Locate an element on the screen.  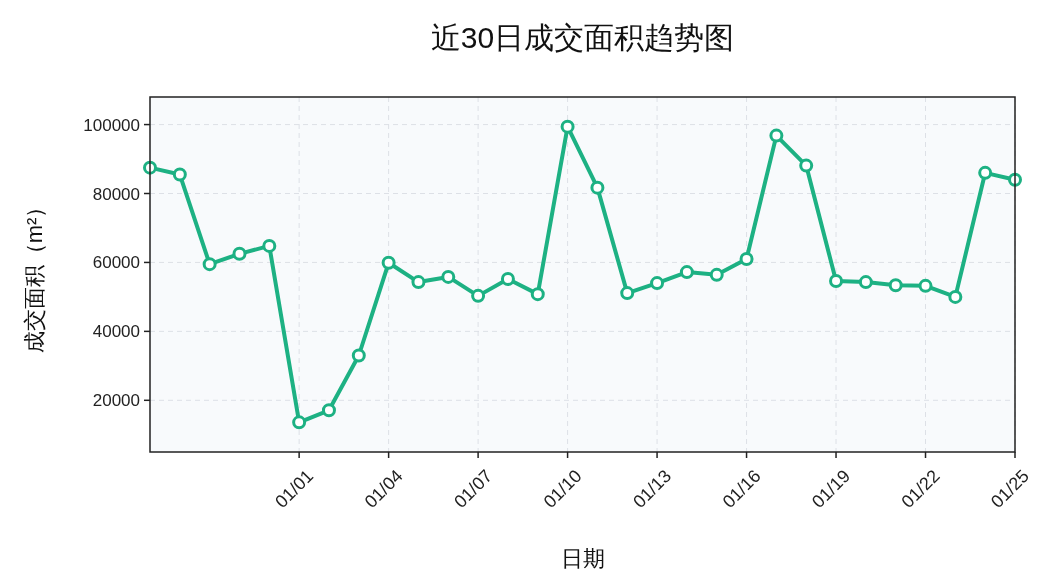
y-tick-label: 100000 is located at coordinates (111, 125).